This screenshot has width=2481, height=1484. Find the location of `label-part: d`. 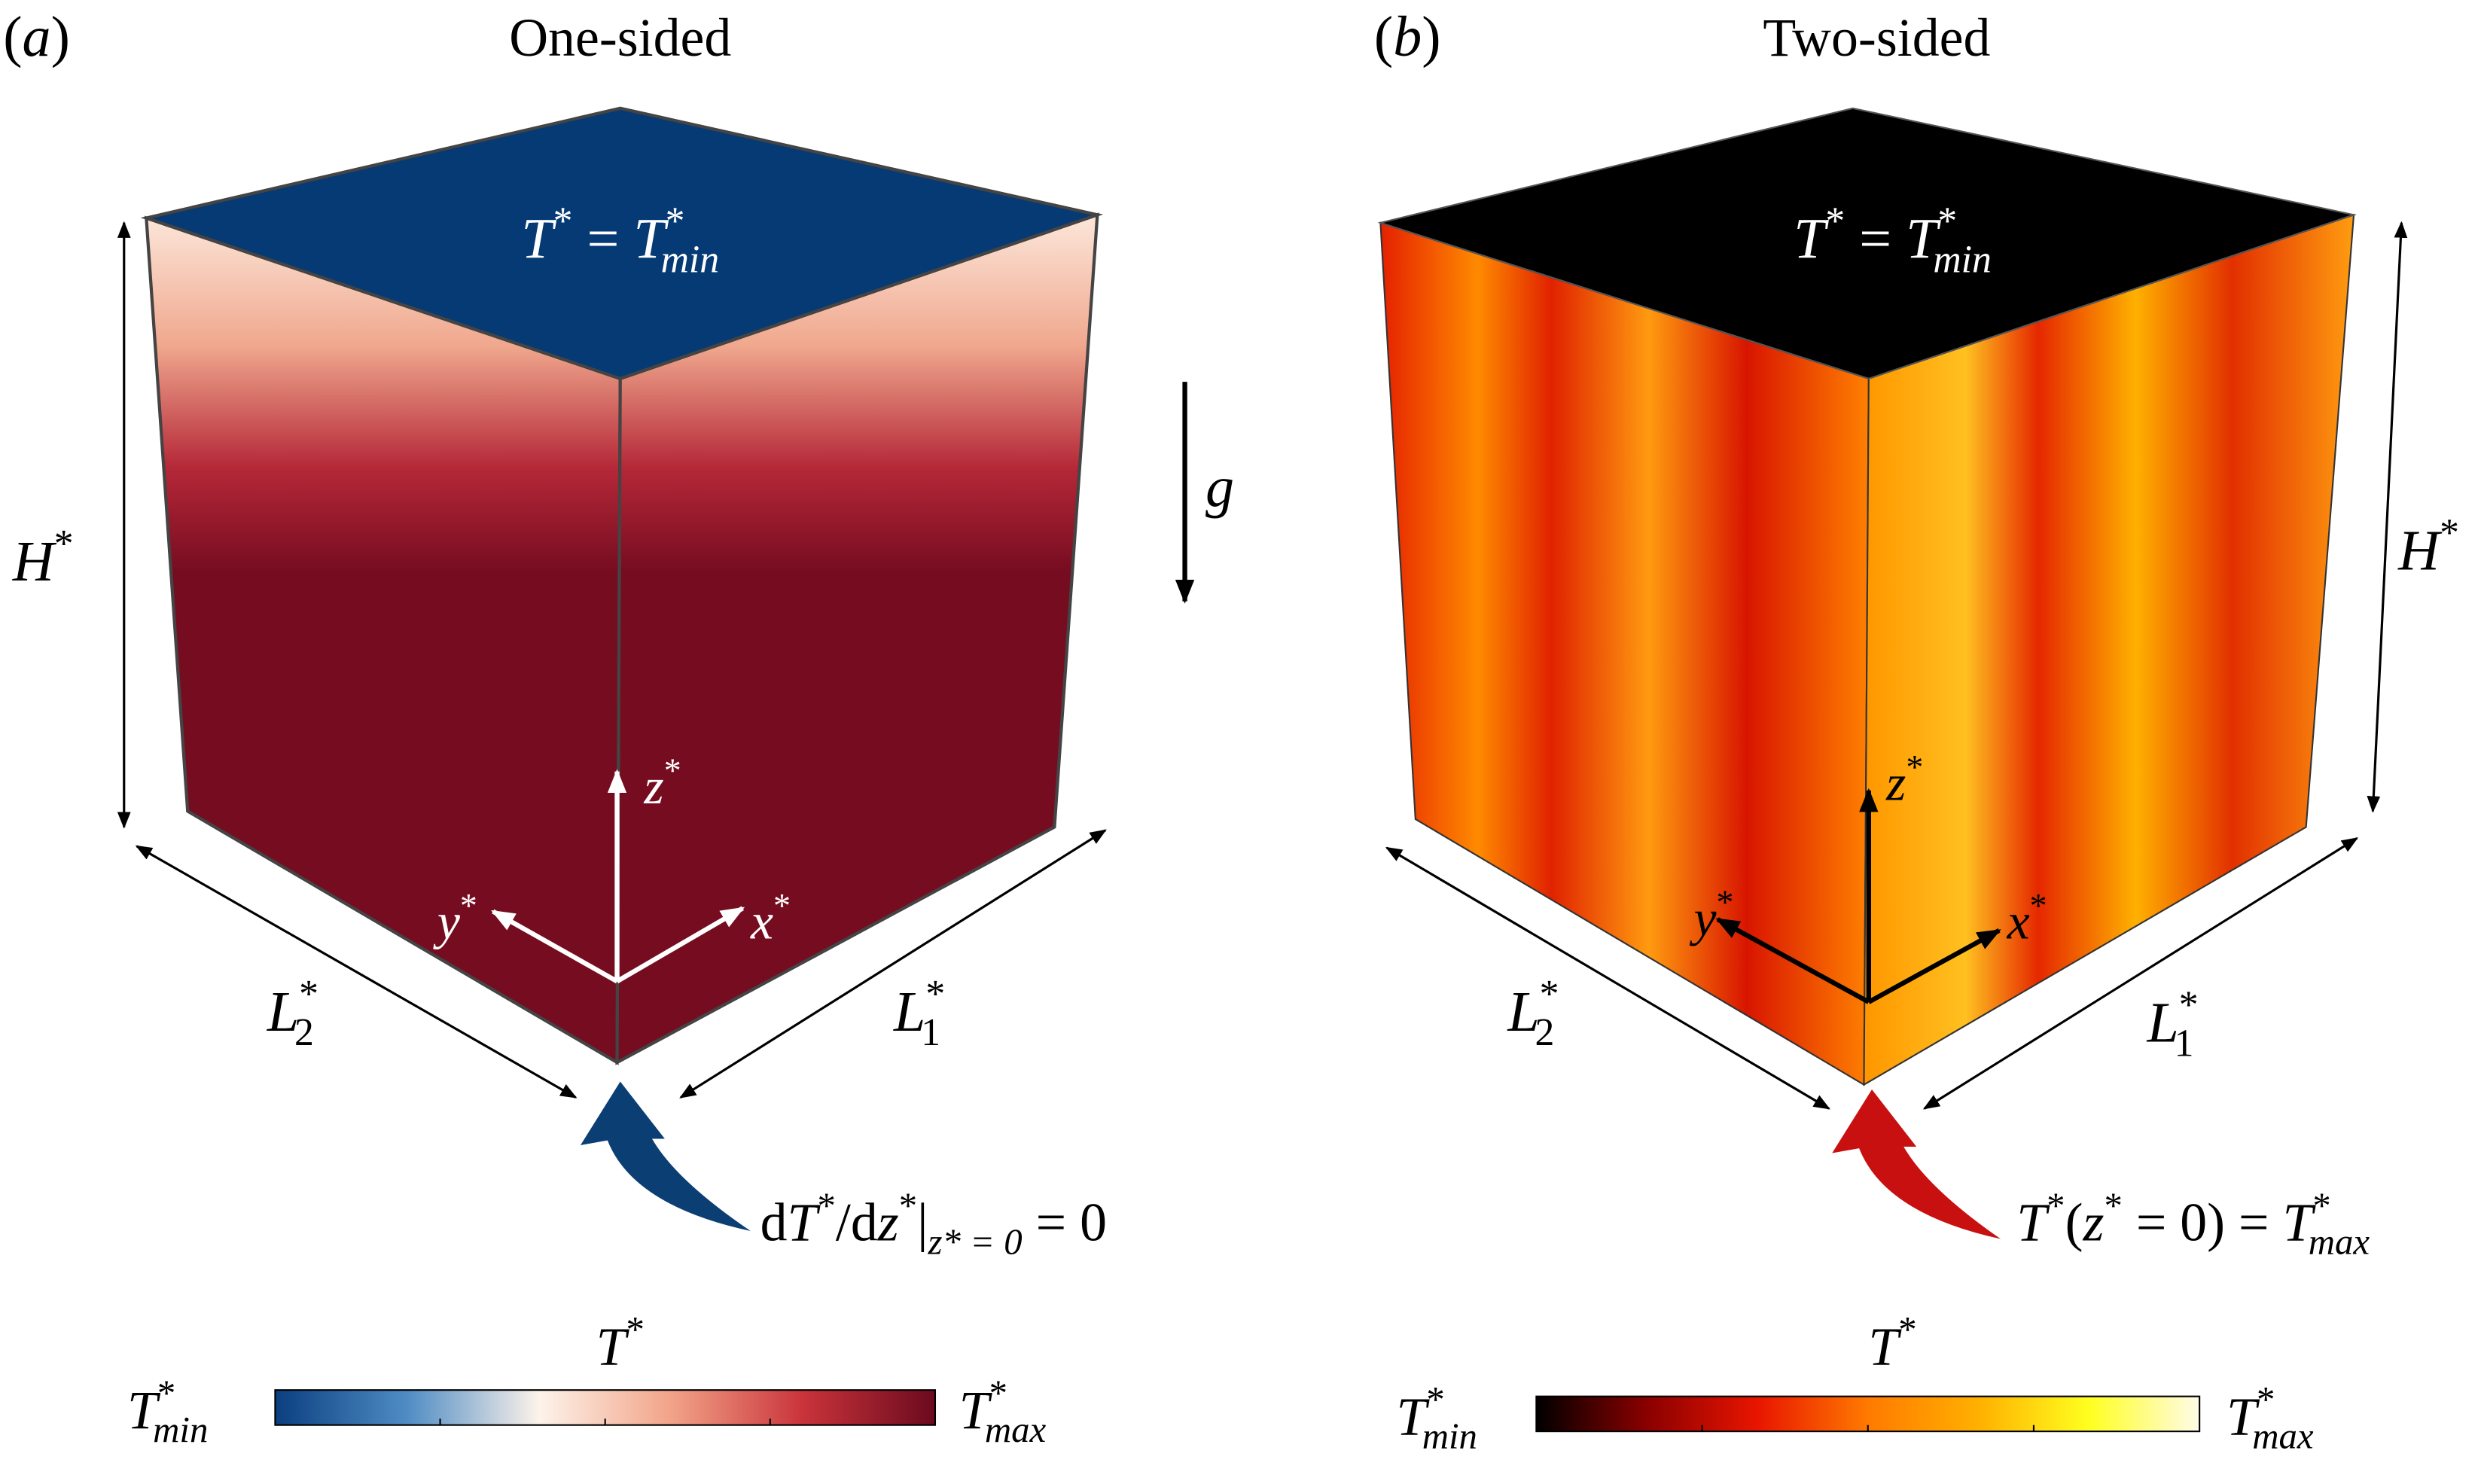

label-part: d is located at coordinates (774, 1223).